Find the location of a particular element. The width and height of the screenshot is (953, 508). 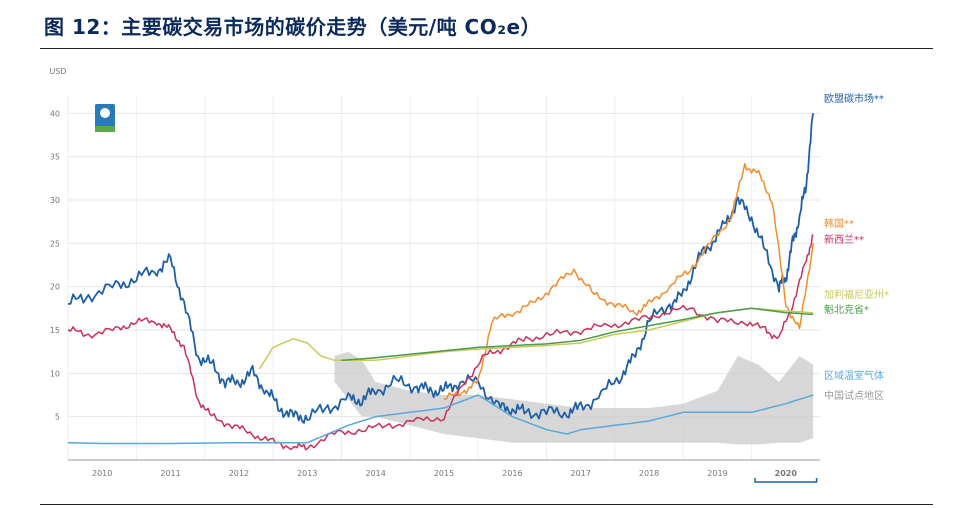

x-tick-label: 2016 is located at coordinates (512, 473).